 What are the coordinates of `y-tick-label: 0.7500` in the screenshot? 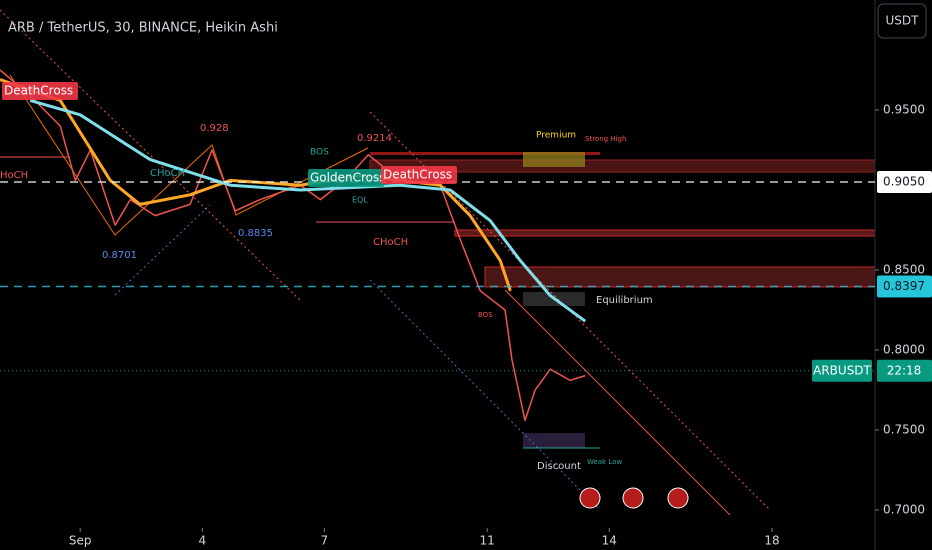 It's located at (904, 430).